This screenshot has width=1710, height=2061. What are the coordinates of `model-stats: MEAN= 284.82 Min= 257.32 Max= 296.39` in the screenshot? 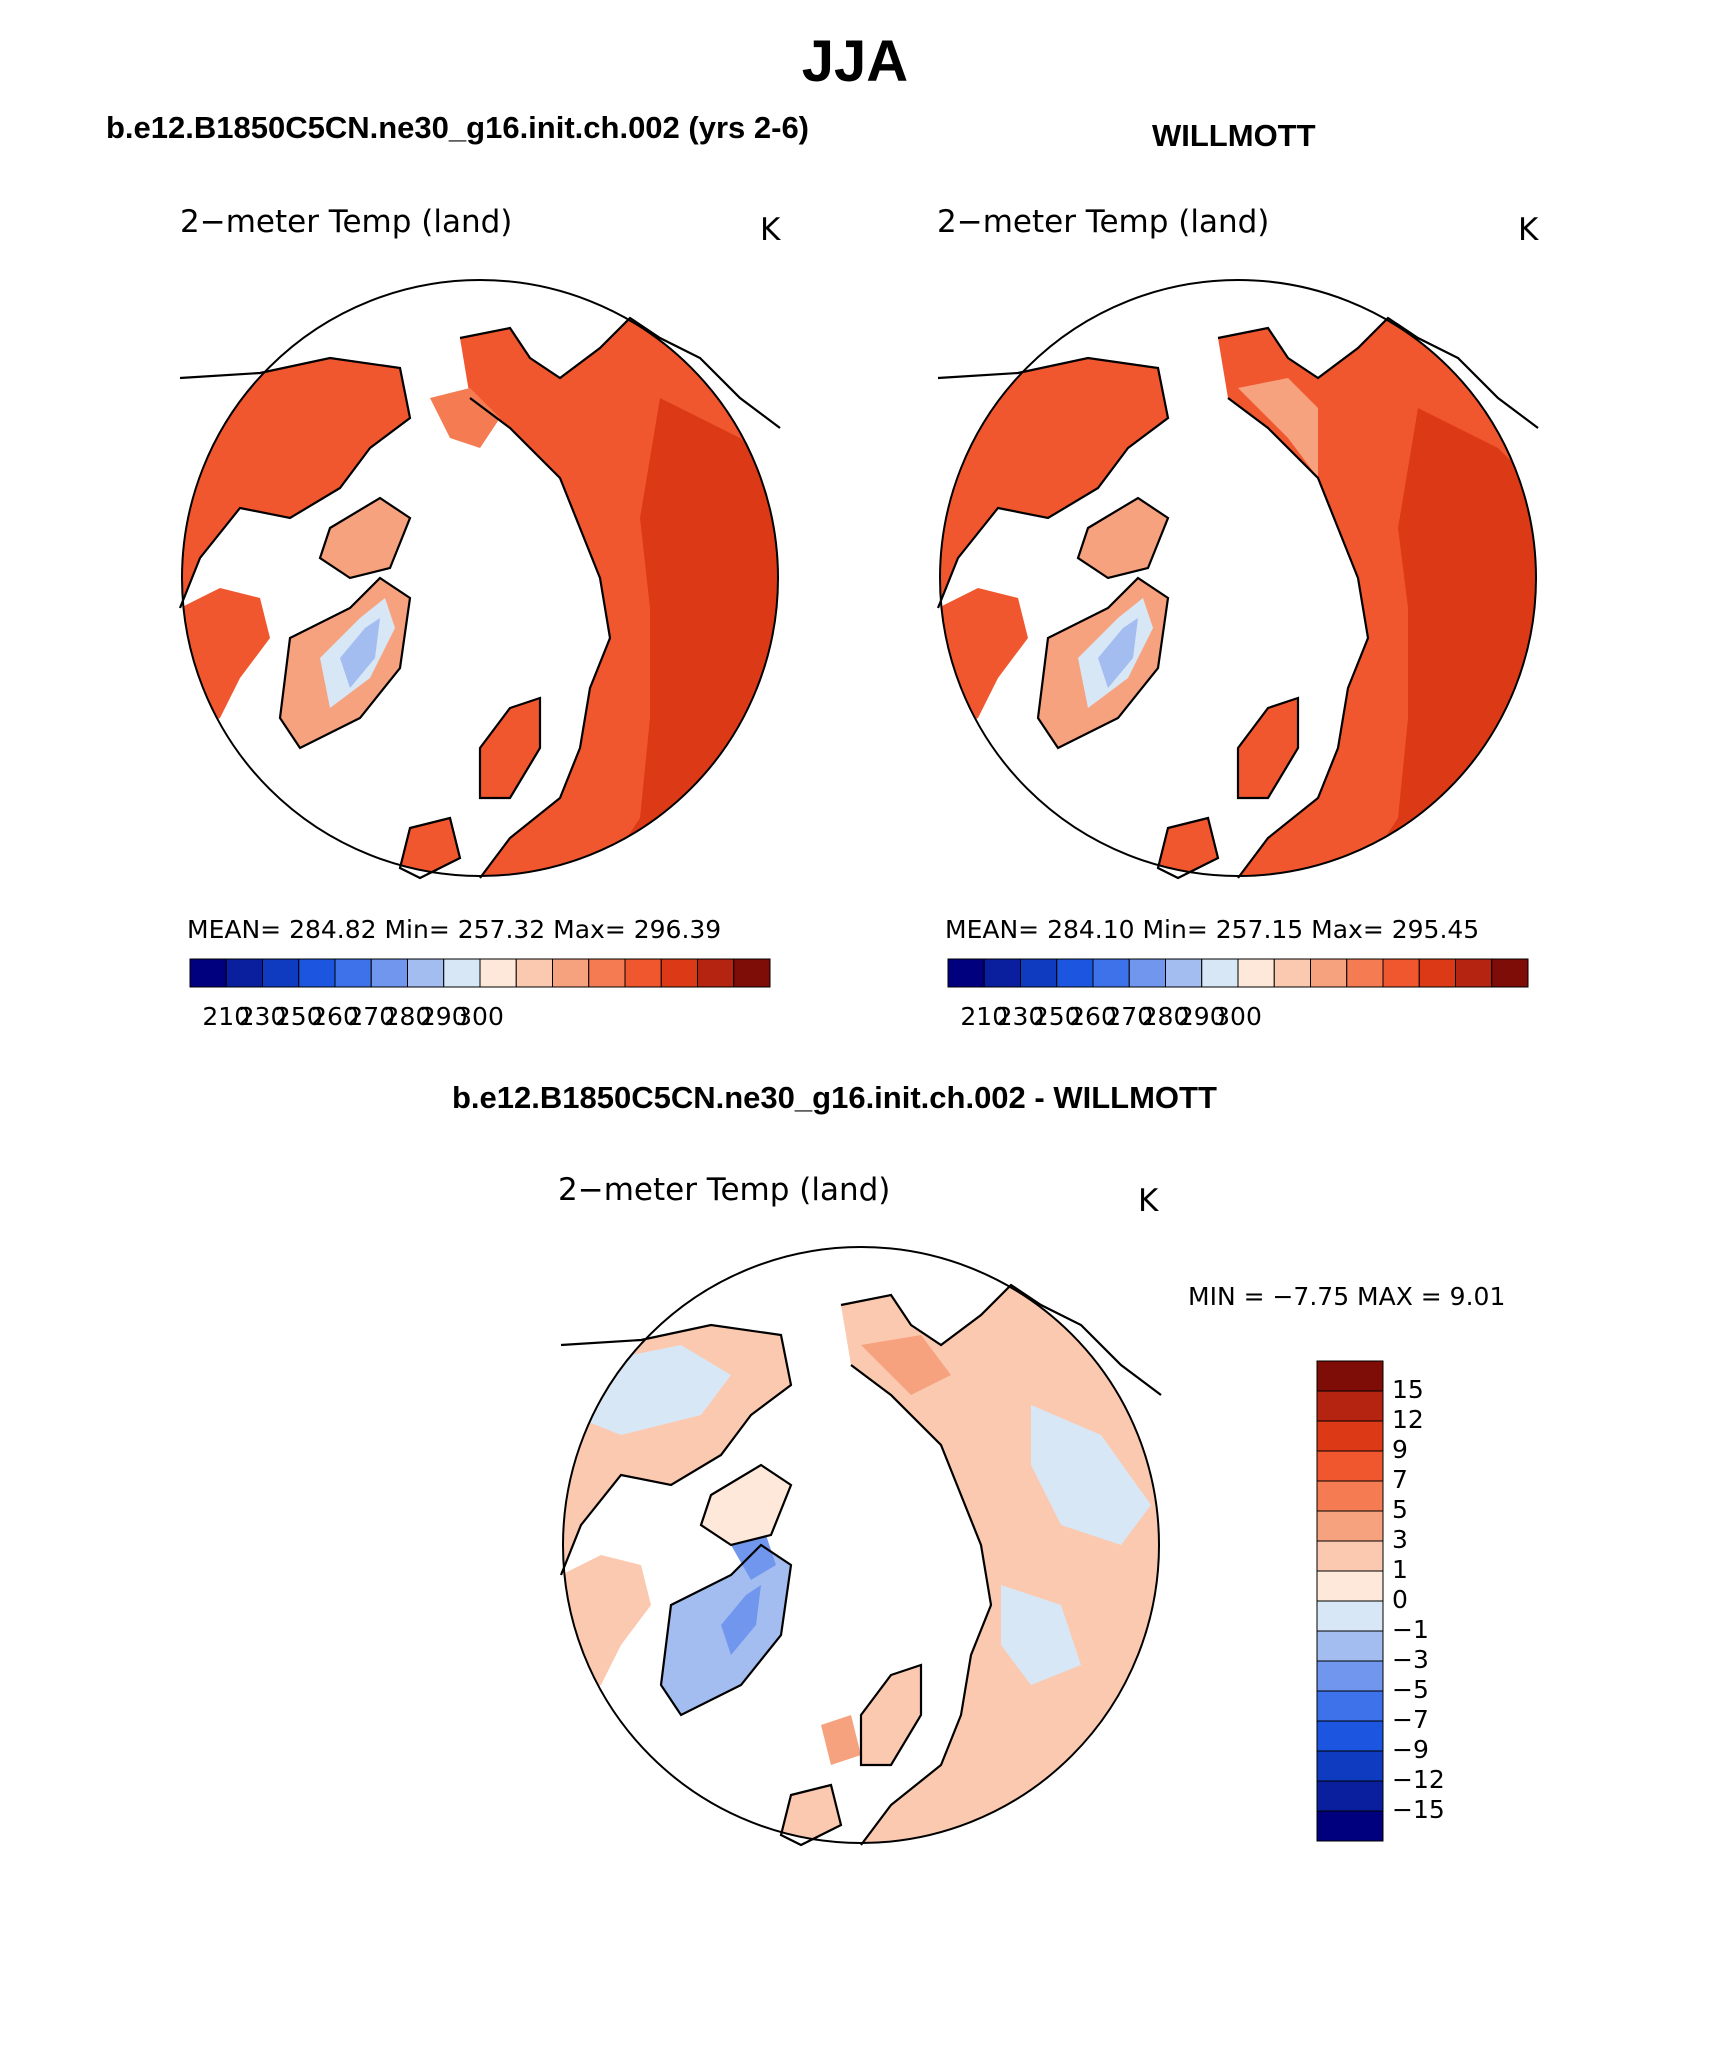 It's located at (454, 929).